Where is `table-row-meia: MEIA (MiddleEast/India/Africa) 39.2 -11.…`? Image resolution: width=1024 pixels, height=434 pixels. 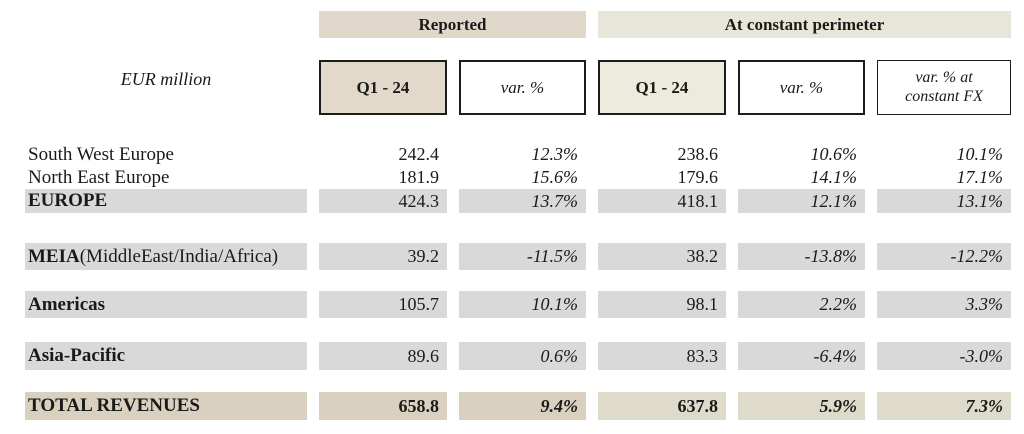 table-row-meia: MEIA (MiddleEast/India/Africa) 39.2 -11.… is located at coordinates (518, 256).